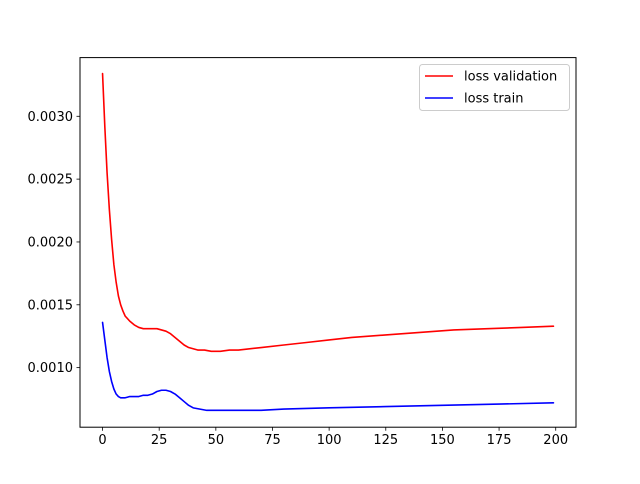  Describe the element at coordinates (499, 440) in the screenshot. I see `x-tick-label: 175` at that location.